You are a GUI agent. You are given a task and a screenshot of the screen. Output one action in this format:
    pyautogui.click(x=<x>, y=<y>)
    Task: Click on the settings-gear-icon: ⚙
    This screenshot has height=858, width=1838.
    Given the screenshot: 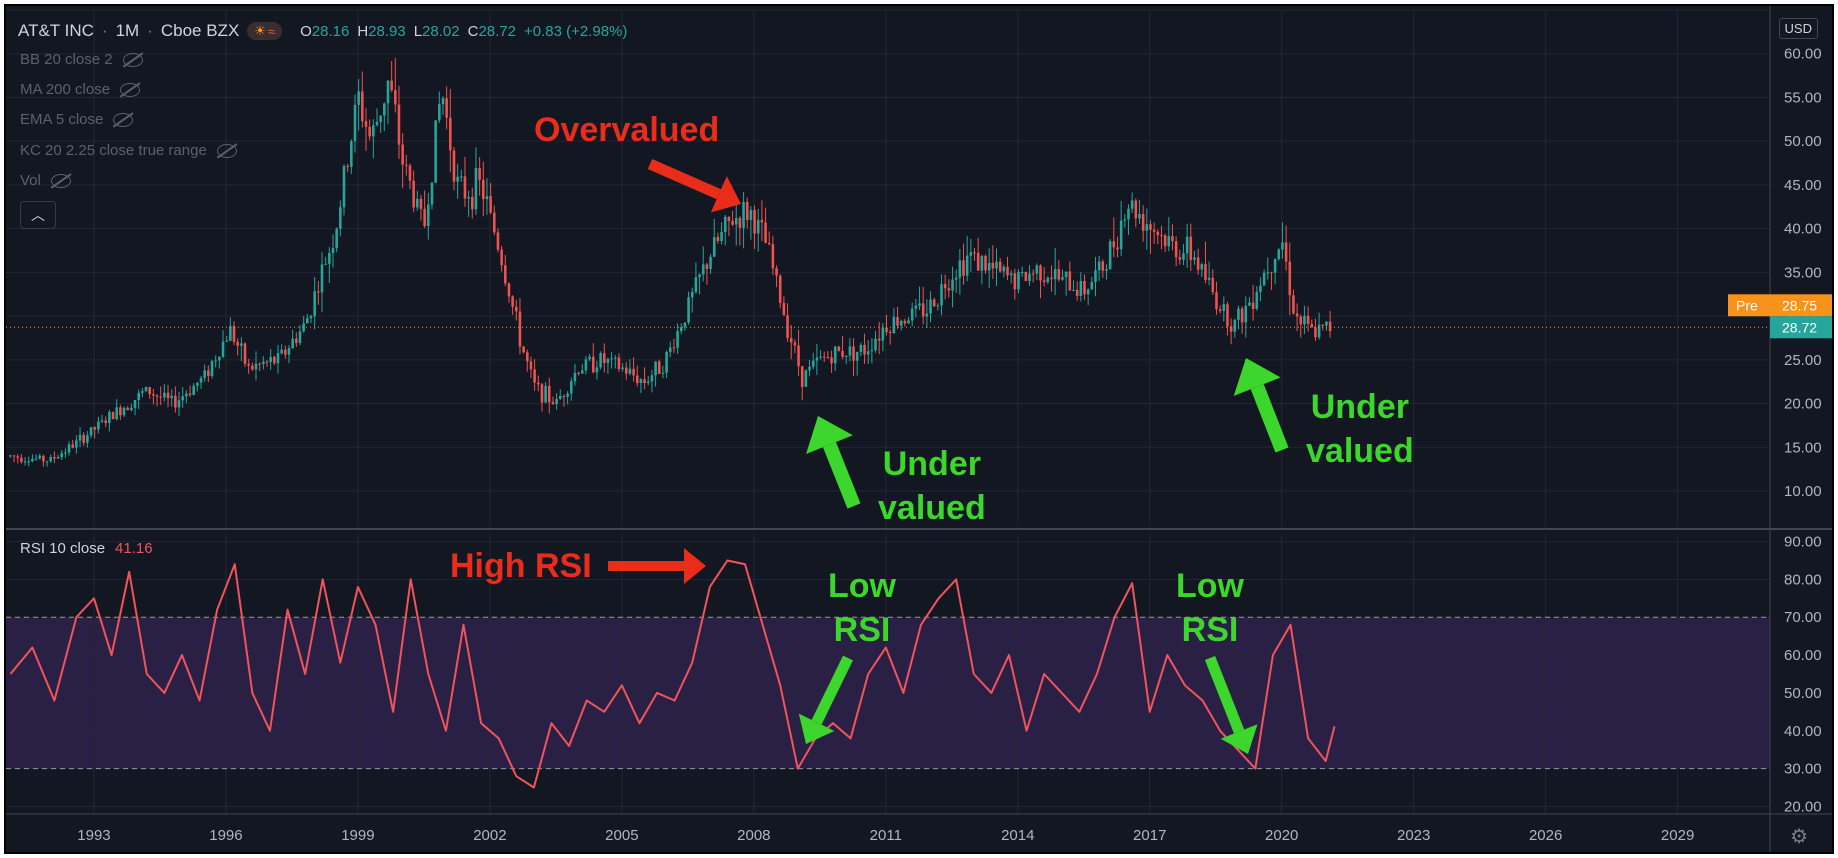 What is the action you would take?
    pyautogui.click(x=1799, y=837)
    